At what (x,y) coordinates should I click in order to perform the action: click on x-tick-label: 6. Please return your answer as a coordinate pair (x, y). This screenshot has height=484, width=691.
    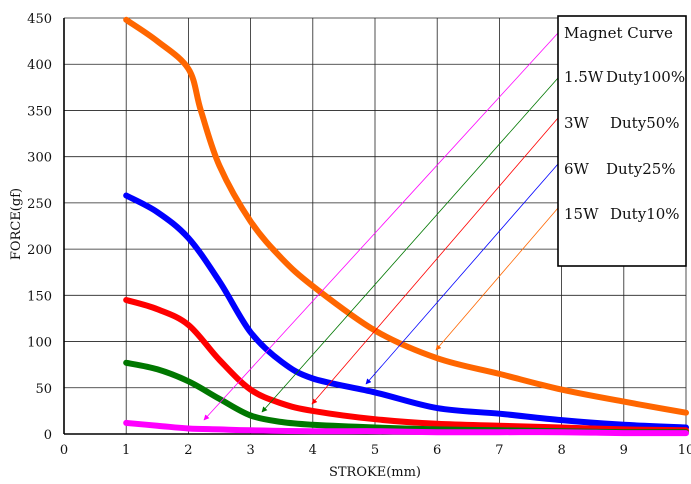
    Looking at the image, I should click on (437, 450).